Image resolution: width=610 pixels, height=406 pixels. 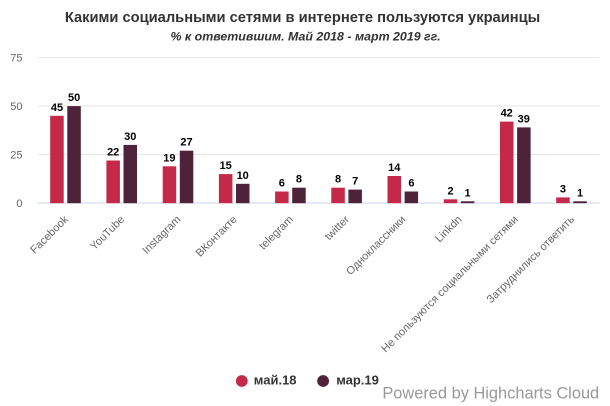 What do you see at coordinates (305, 37) in the screenshot?
I see `svg-text:% к ответившим. Май 2018 - мар: % к ответившим. Май 2018 - март 2019 гг.` at bounding box center [305, 37].